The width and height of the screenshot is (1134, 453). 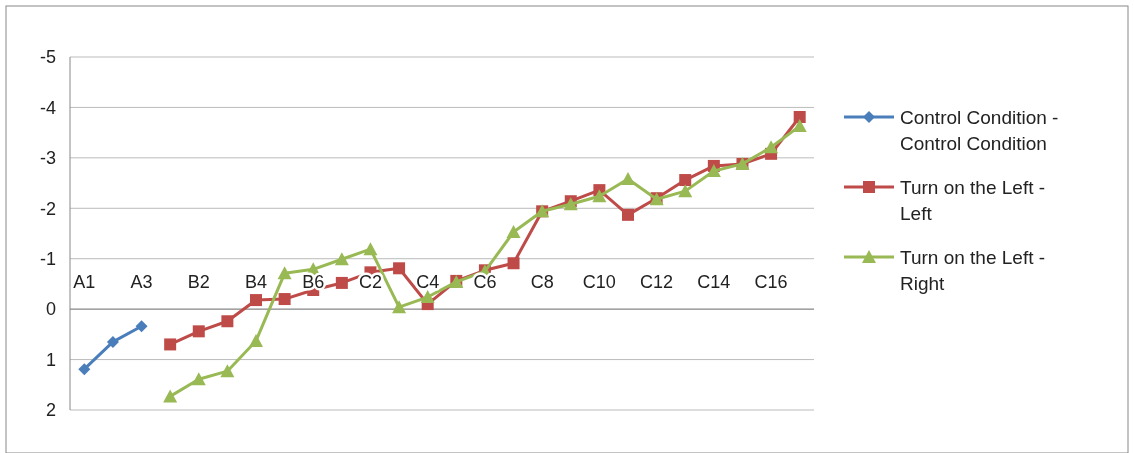 What do you see at coordinates (542, 281) in the screenshot?
I see `x-tick-label: C8` at bounding box center [542, 281].